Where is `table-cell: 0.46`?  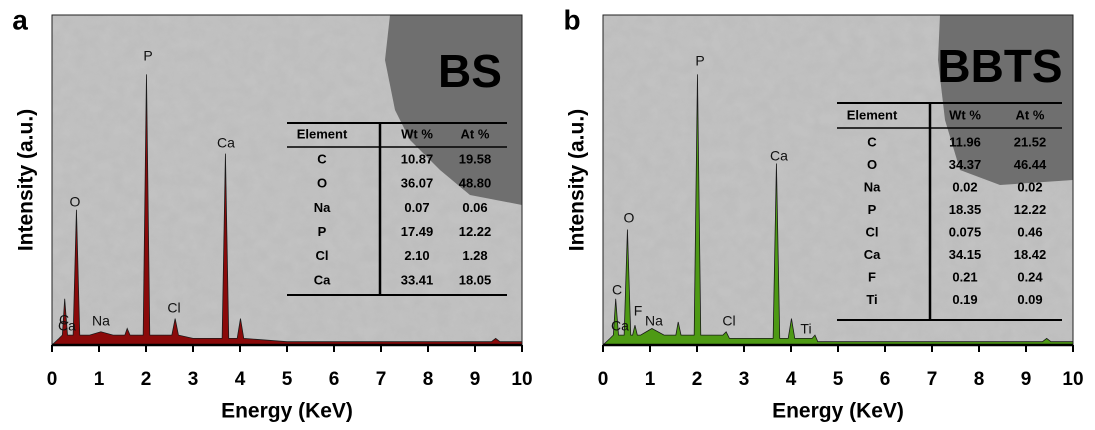
table-cell: 0.46 is located at coordinates (1029, 231).